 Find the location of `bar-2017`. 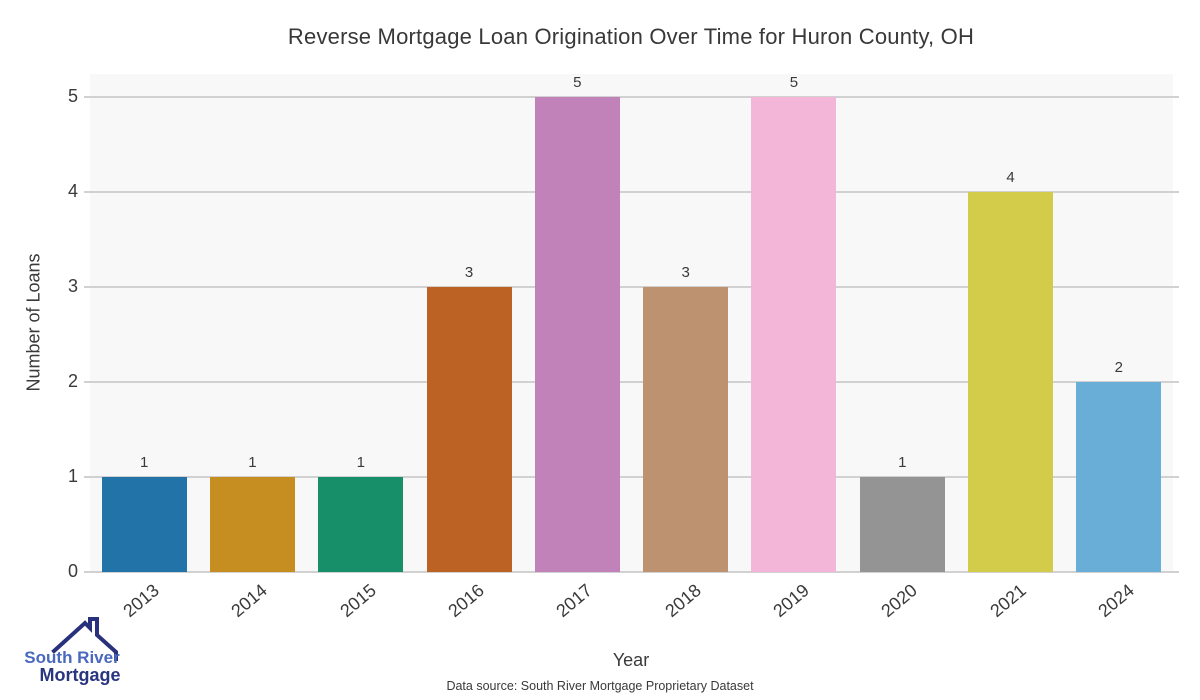

bar-2017 is located at coordinates (577, 334).